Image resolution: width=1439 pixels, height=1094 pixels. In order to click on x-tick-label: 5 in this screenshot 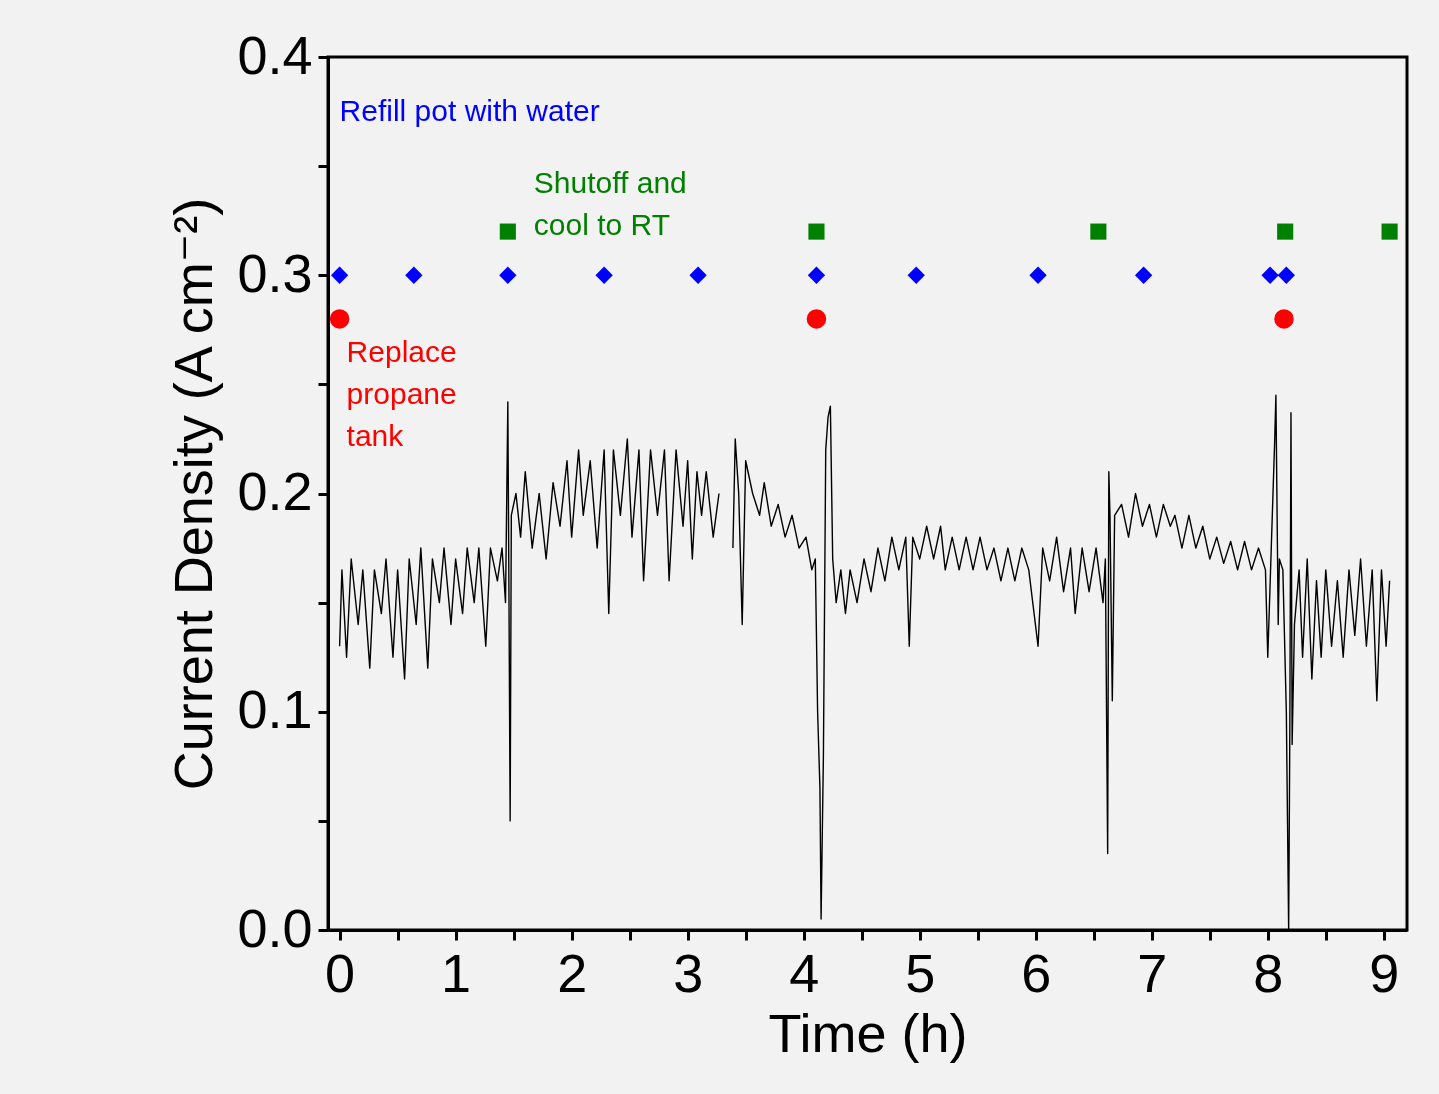, I will do `click(920, 972)`.